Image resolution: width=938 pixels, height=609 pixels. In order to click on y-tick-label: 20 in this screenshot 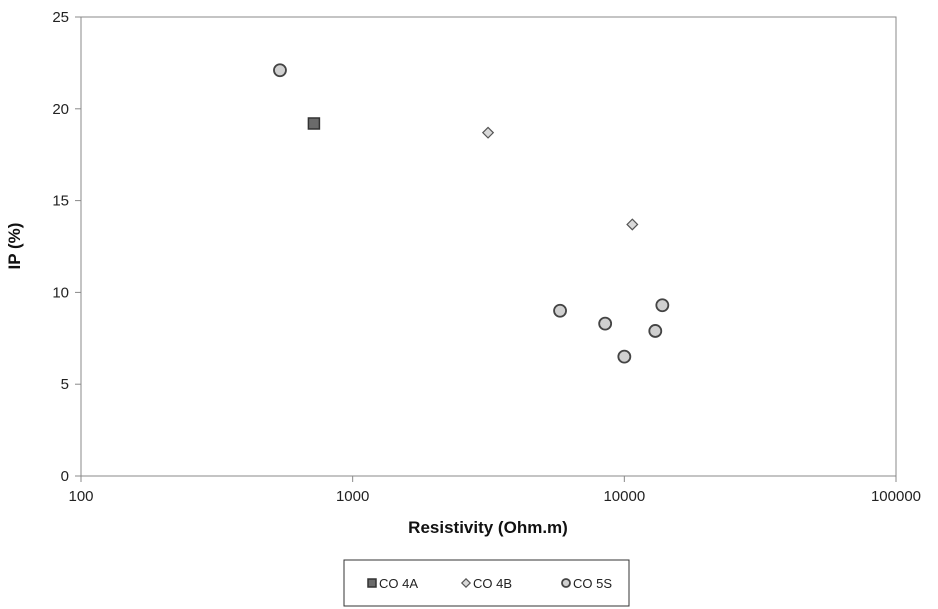, I will do `click(60, 109)`.